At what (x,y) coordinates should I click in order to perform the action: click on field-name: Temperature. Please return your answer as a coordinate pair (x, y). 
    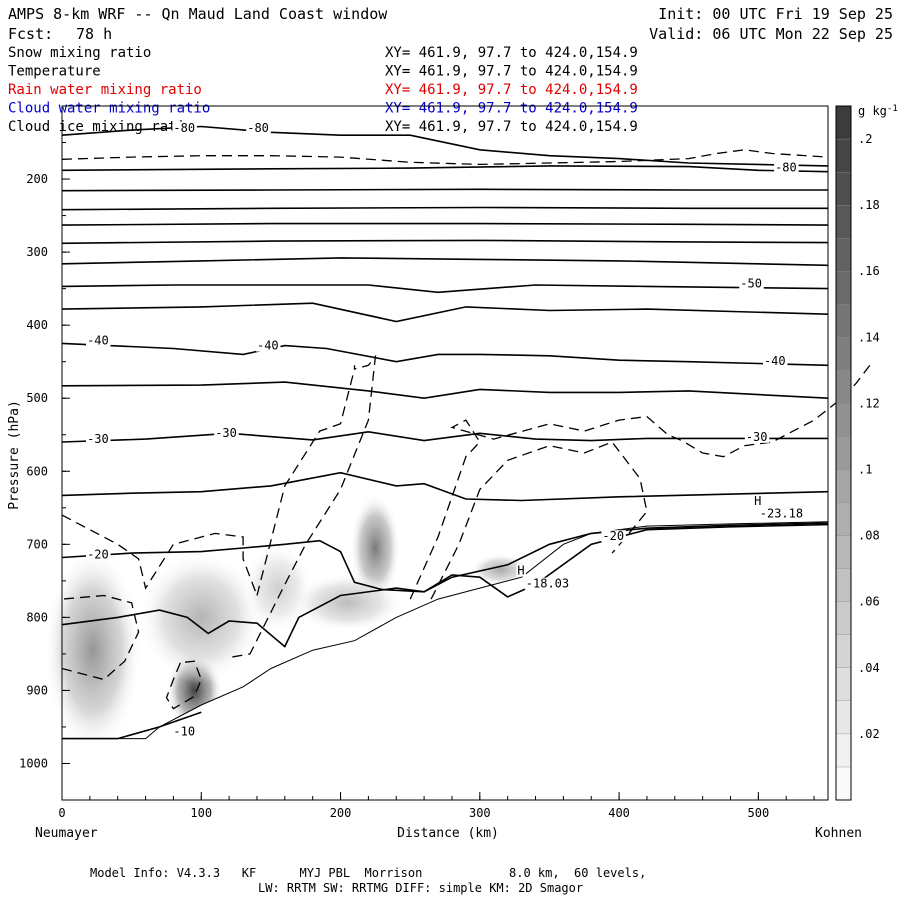
    Looking at the image, I should click on (54, 72).